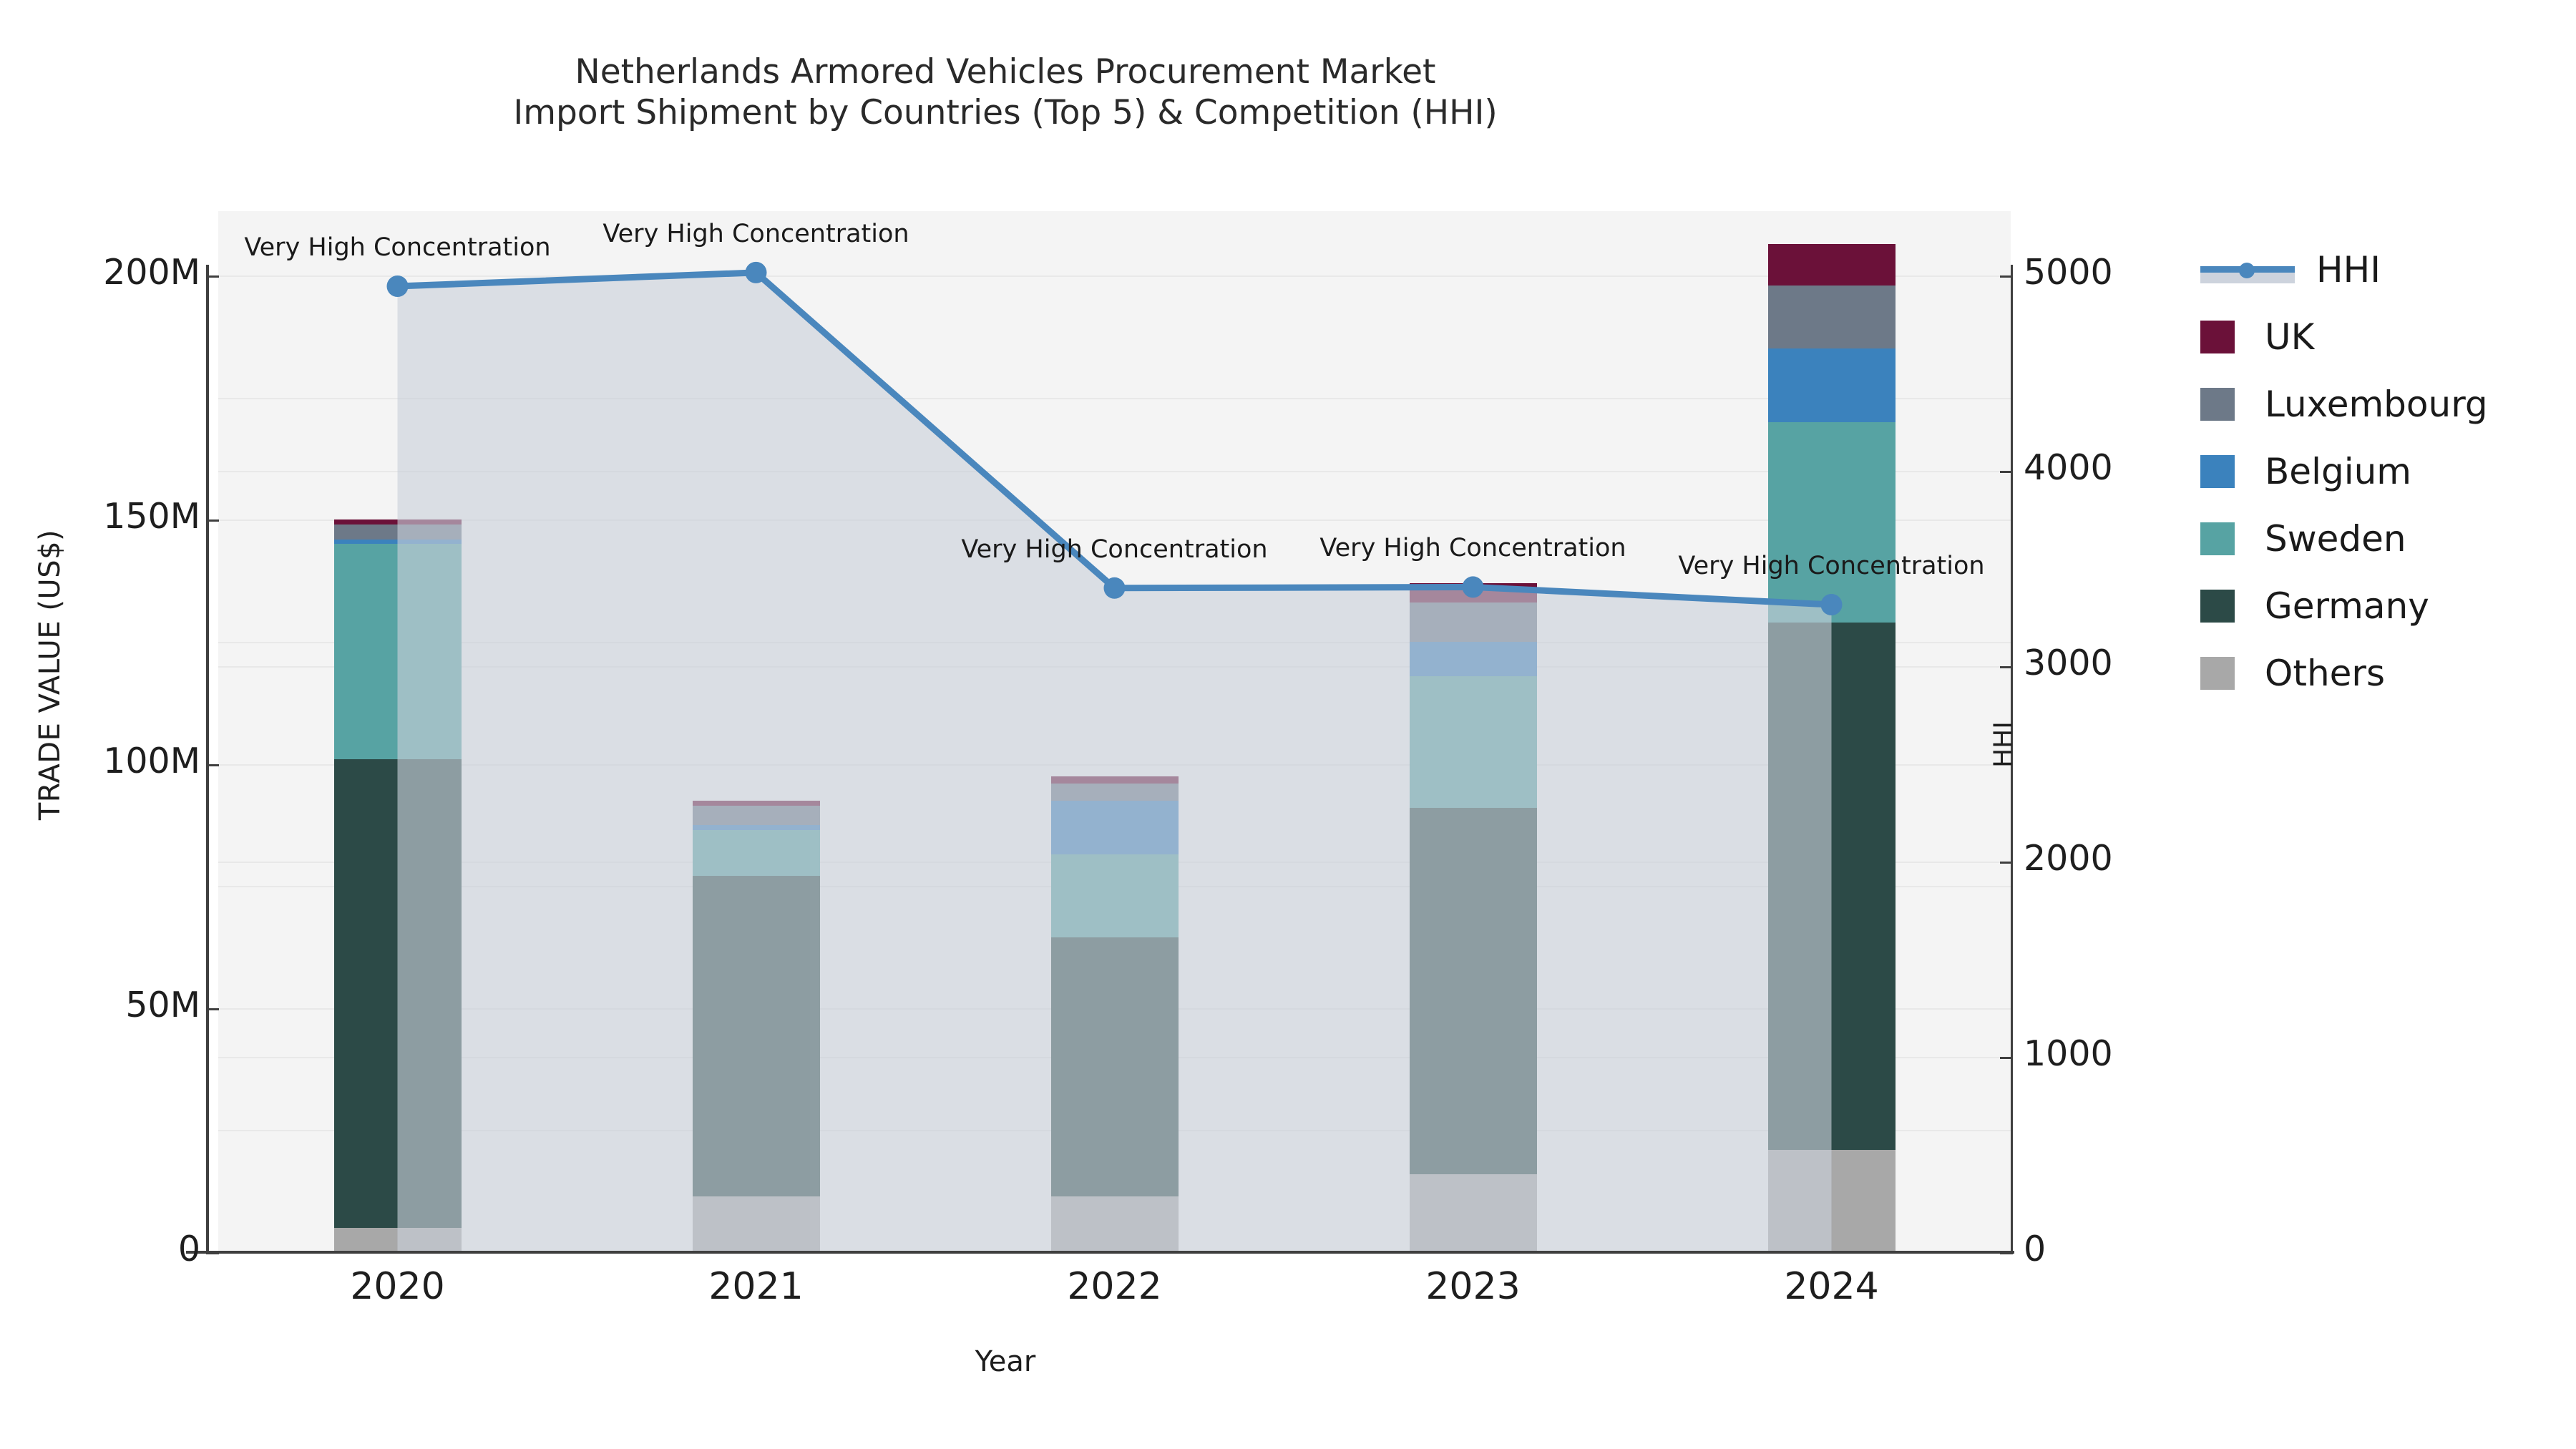 The height and width of the screenshot is (1449, 2576). I want to click on legend-label: Sweden, so click(2335, 539).